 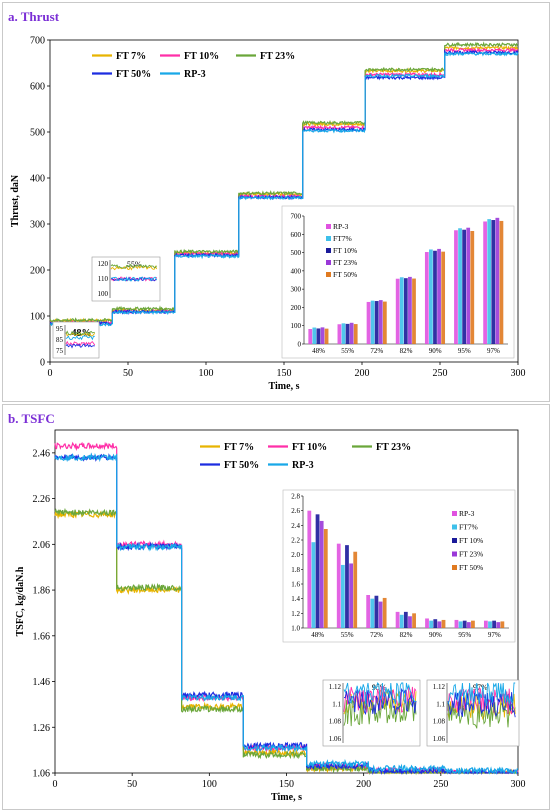 I want to click on y-tick-label: 2.46, so click(x=42, y=453).